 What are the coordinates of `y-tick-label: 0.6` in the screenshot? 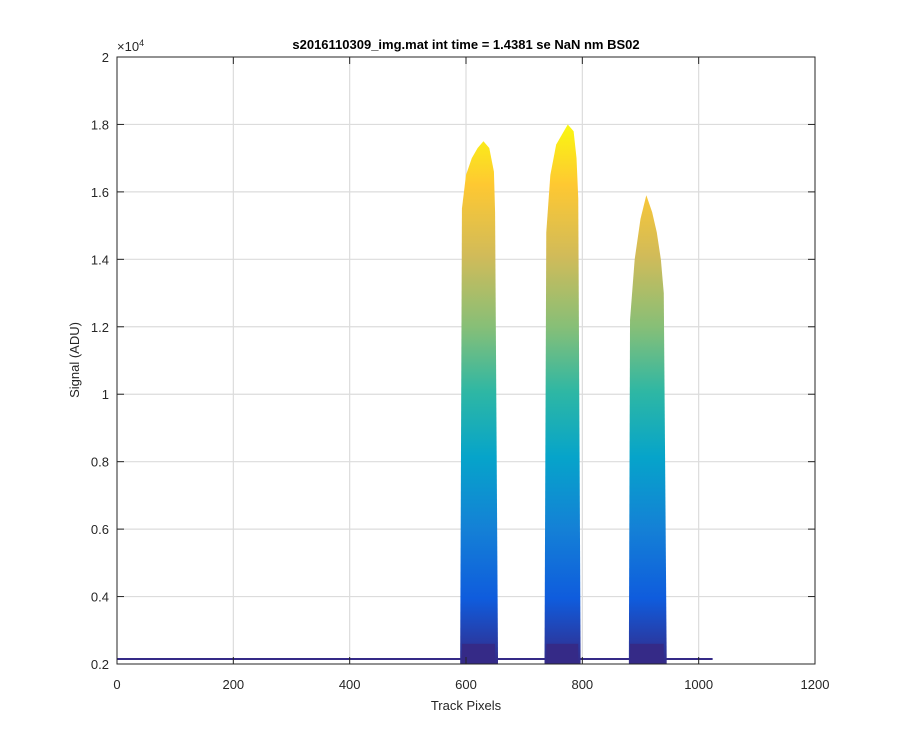 It's located at (100, 529).